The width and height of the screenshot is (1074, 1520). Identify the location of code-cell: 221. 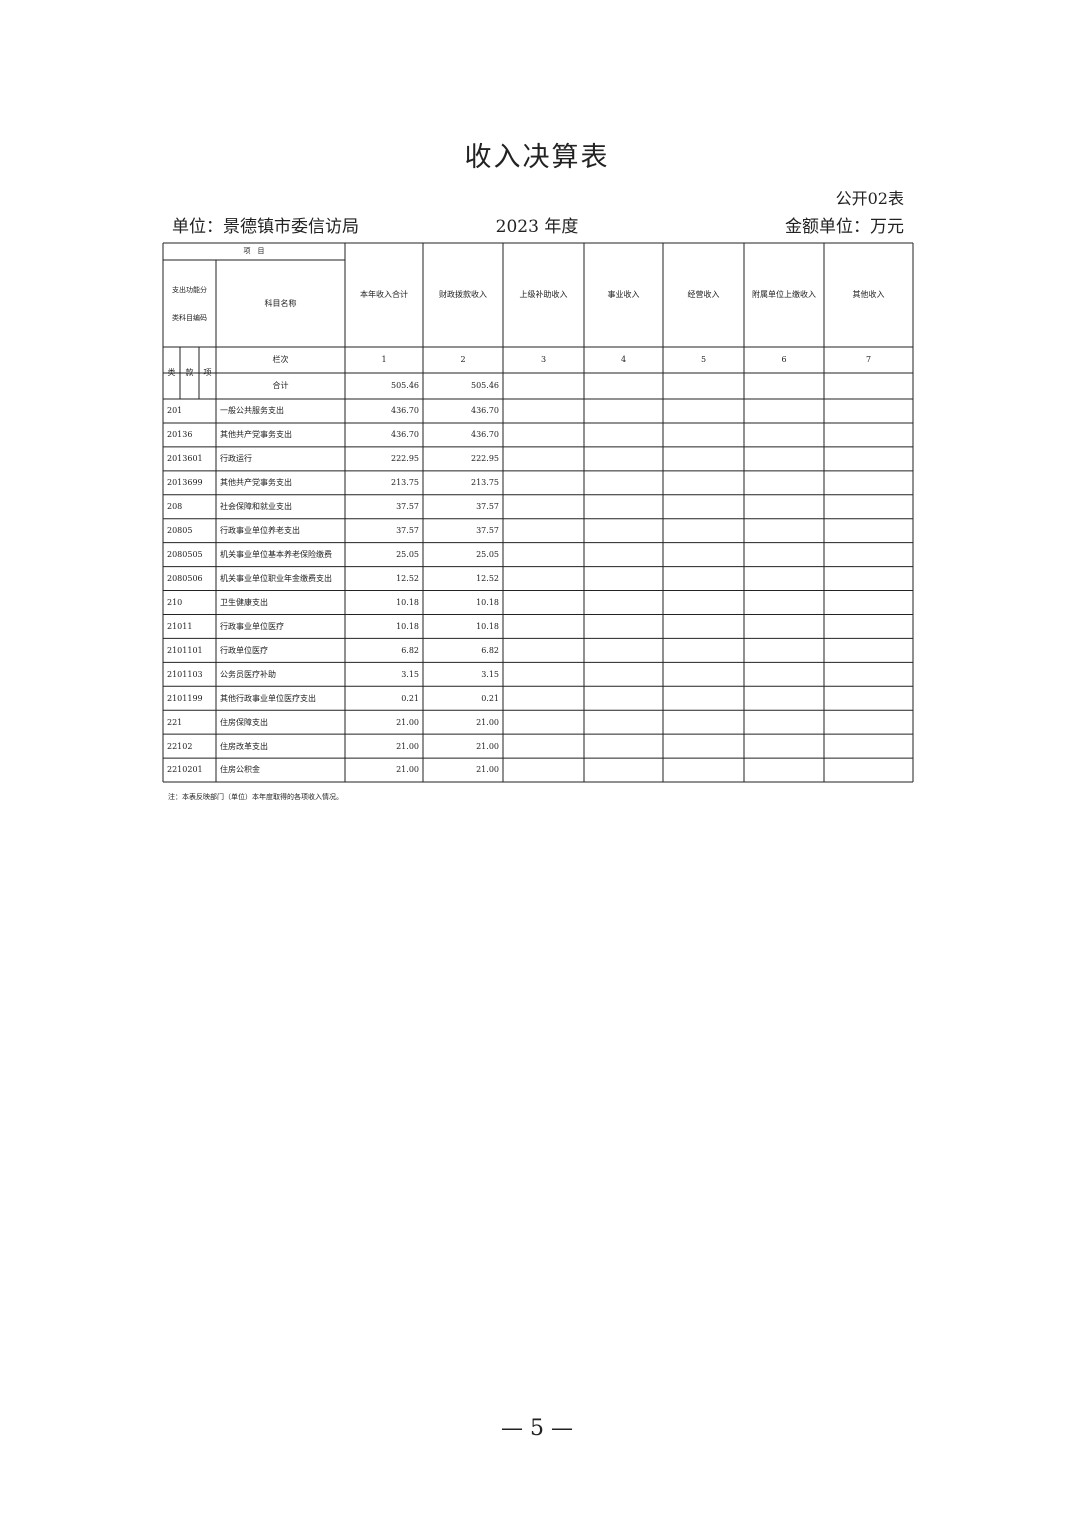
(175, 722).